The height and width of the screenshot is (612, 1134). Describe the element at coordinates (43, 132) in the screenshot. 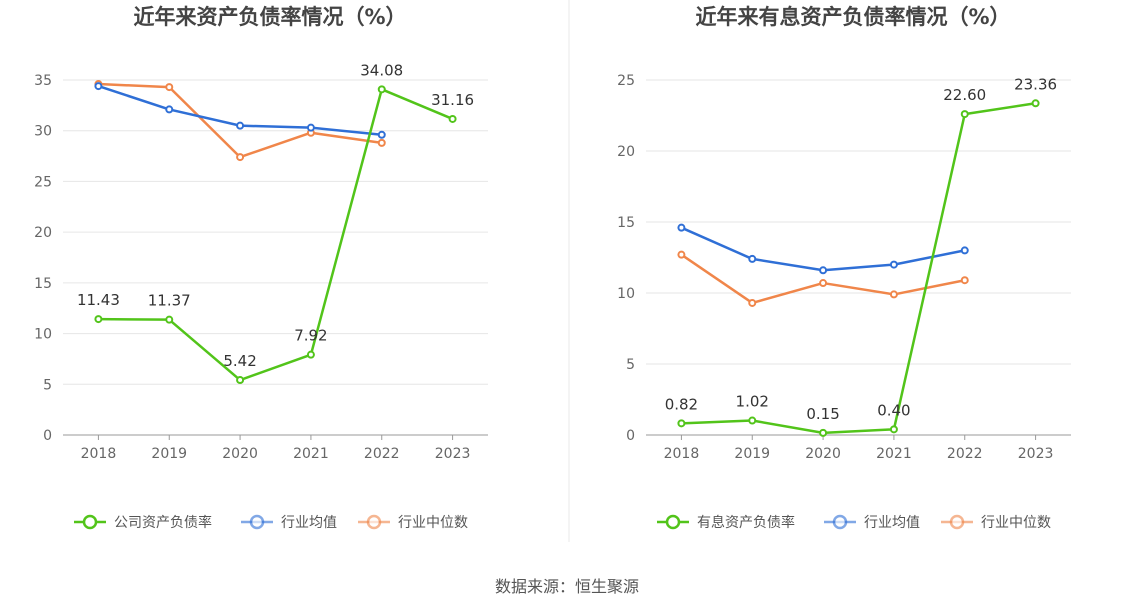

I see `y-tick-label: 30` at that location.